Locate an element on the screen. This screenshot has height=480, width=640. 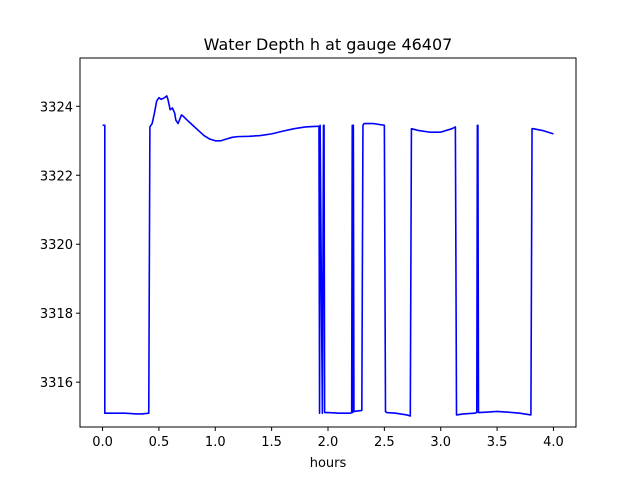
x-tick-label: 4.0 is located at coordinates (553, 442).